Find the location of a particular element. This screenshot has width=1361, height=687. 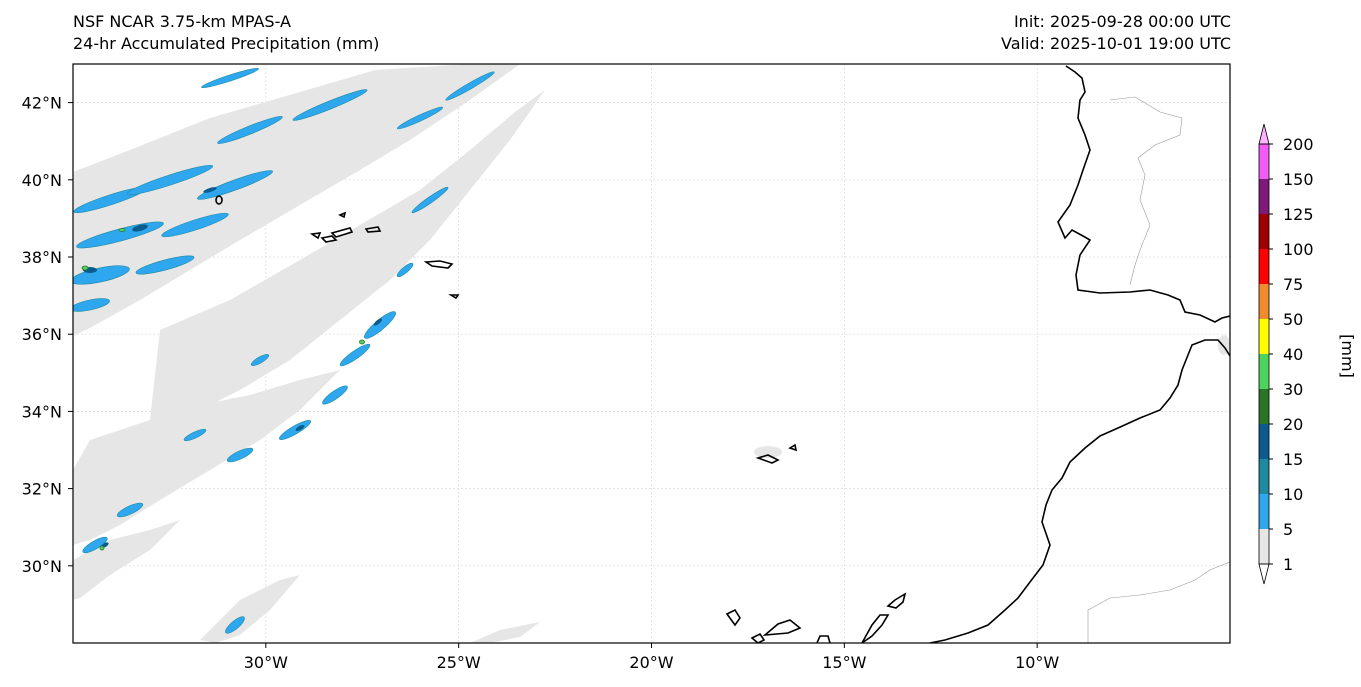

valid-time: Valid: 2025-10-01 19:00 UTC is located at coordinates (1115, 43).